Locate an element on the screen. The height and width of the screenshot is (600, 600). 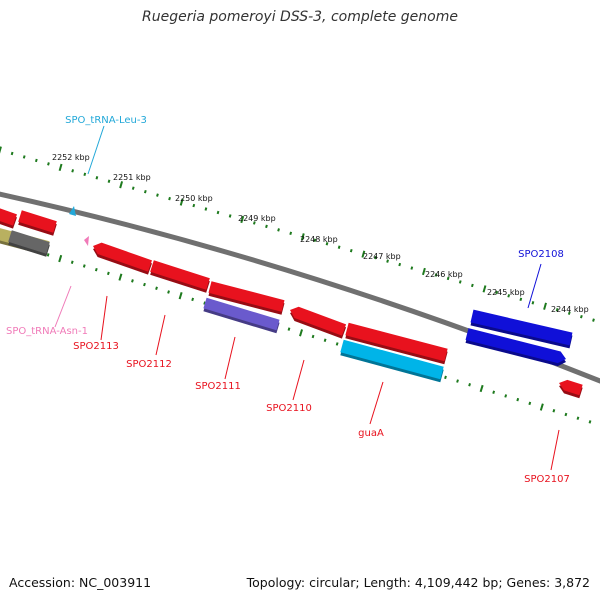
feature-label: guaA is located at coordinates (371, 433).